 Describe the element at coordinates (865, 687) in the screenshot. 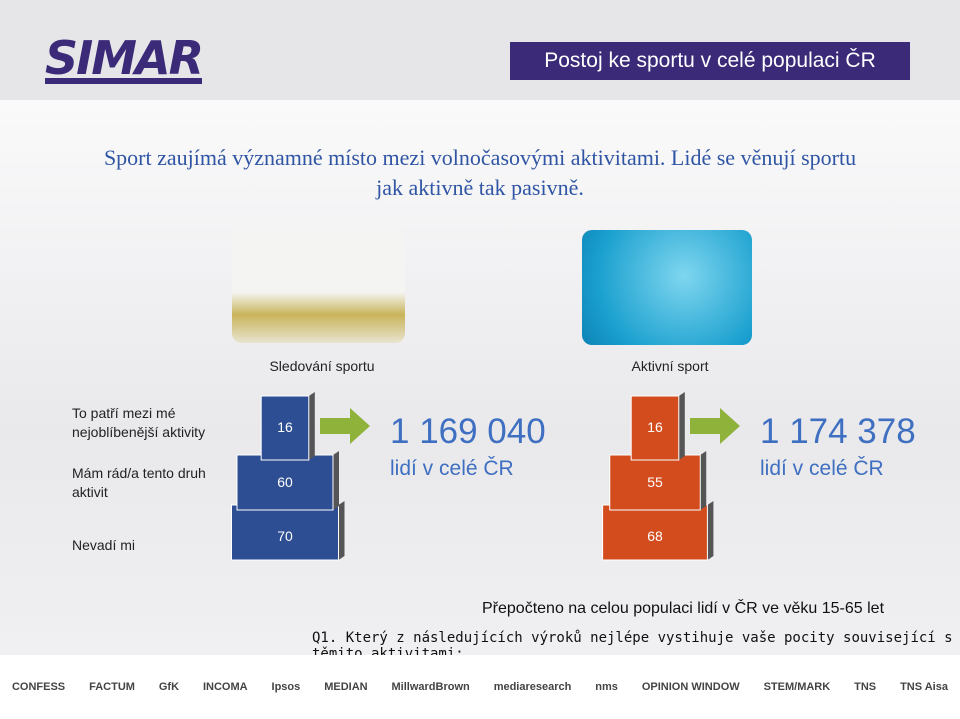

I see `footer-logo: TNS` at that location.